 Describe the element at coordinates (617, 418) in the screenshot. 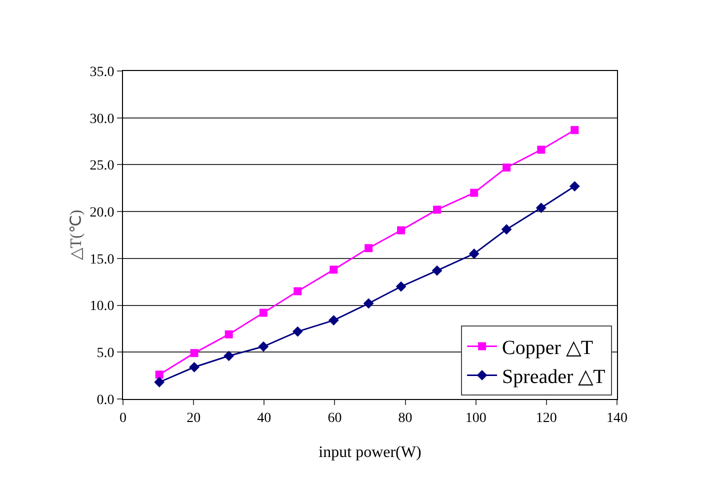

I see `x-tick-label: 140` at that location.